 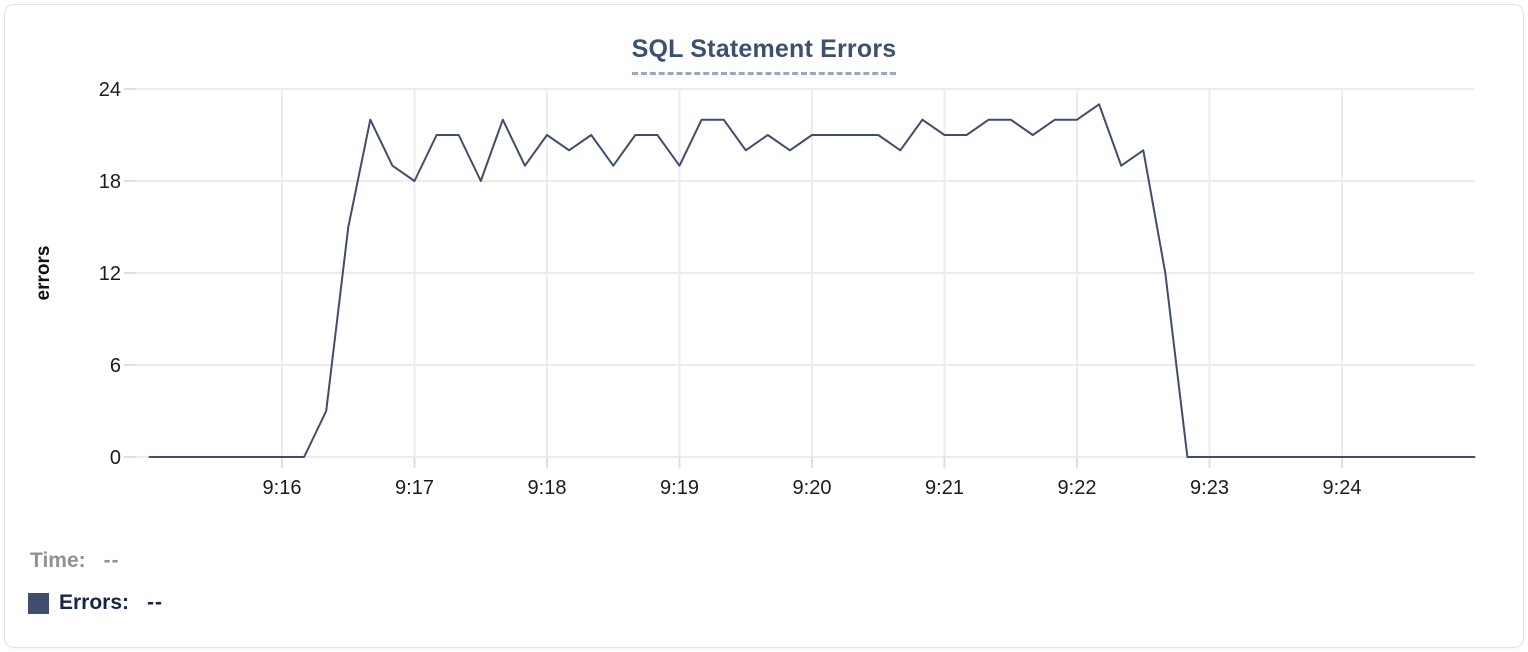 What do you see at coordinates (414, 488) in the screenshot?
I see `xtick-label-9:17: 9:17` at bounding box center [414, 488].